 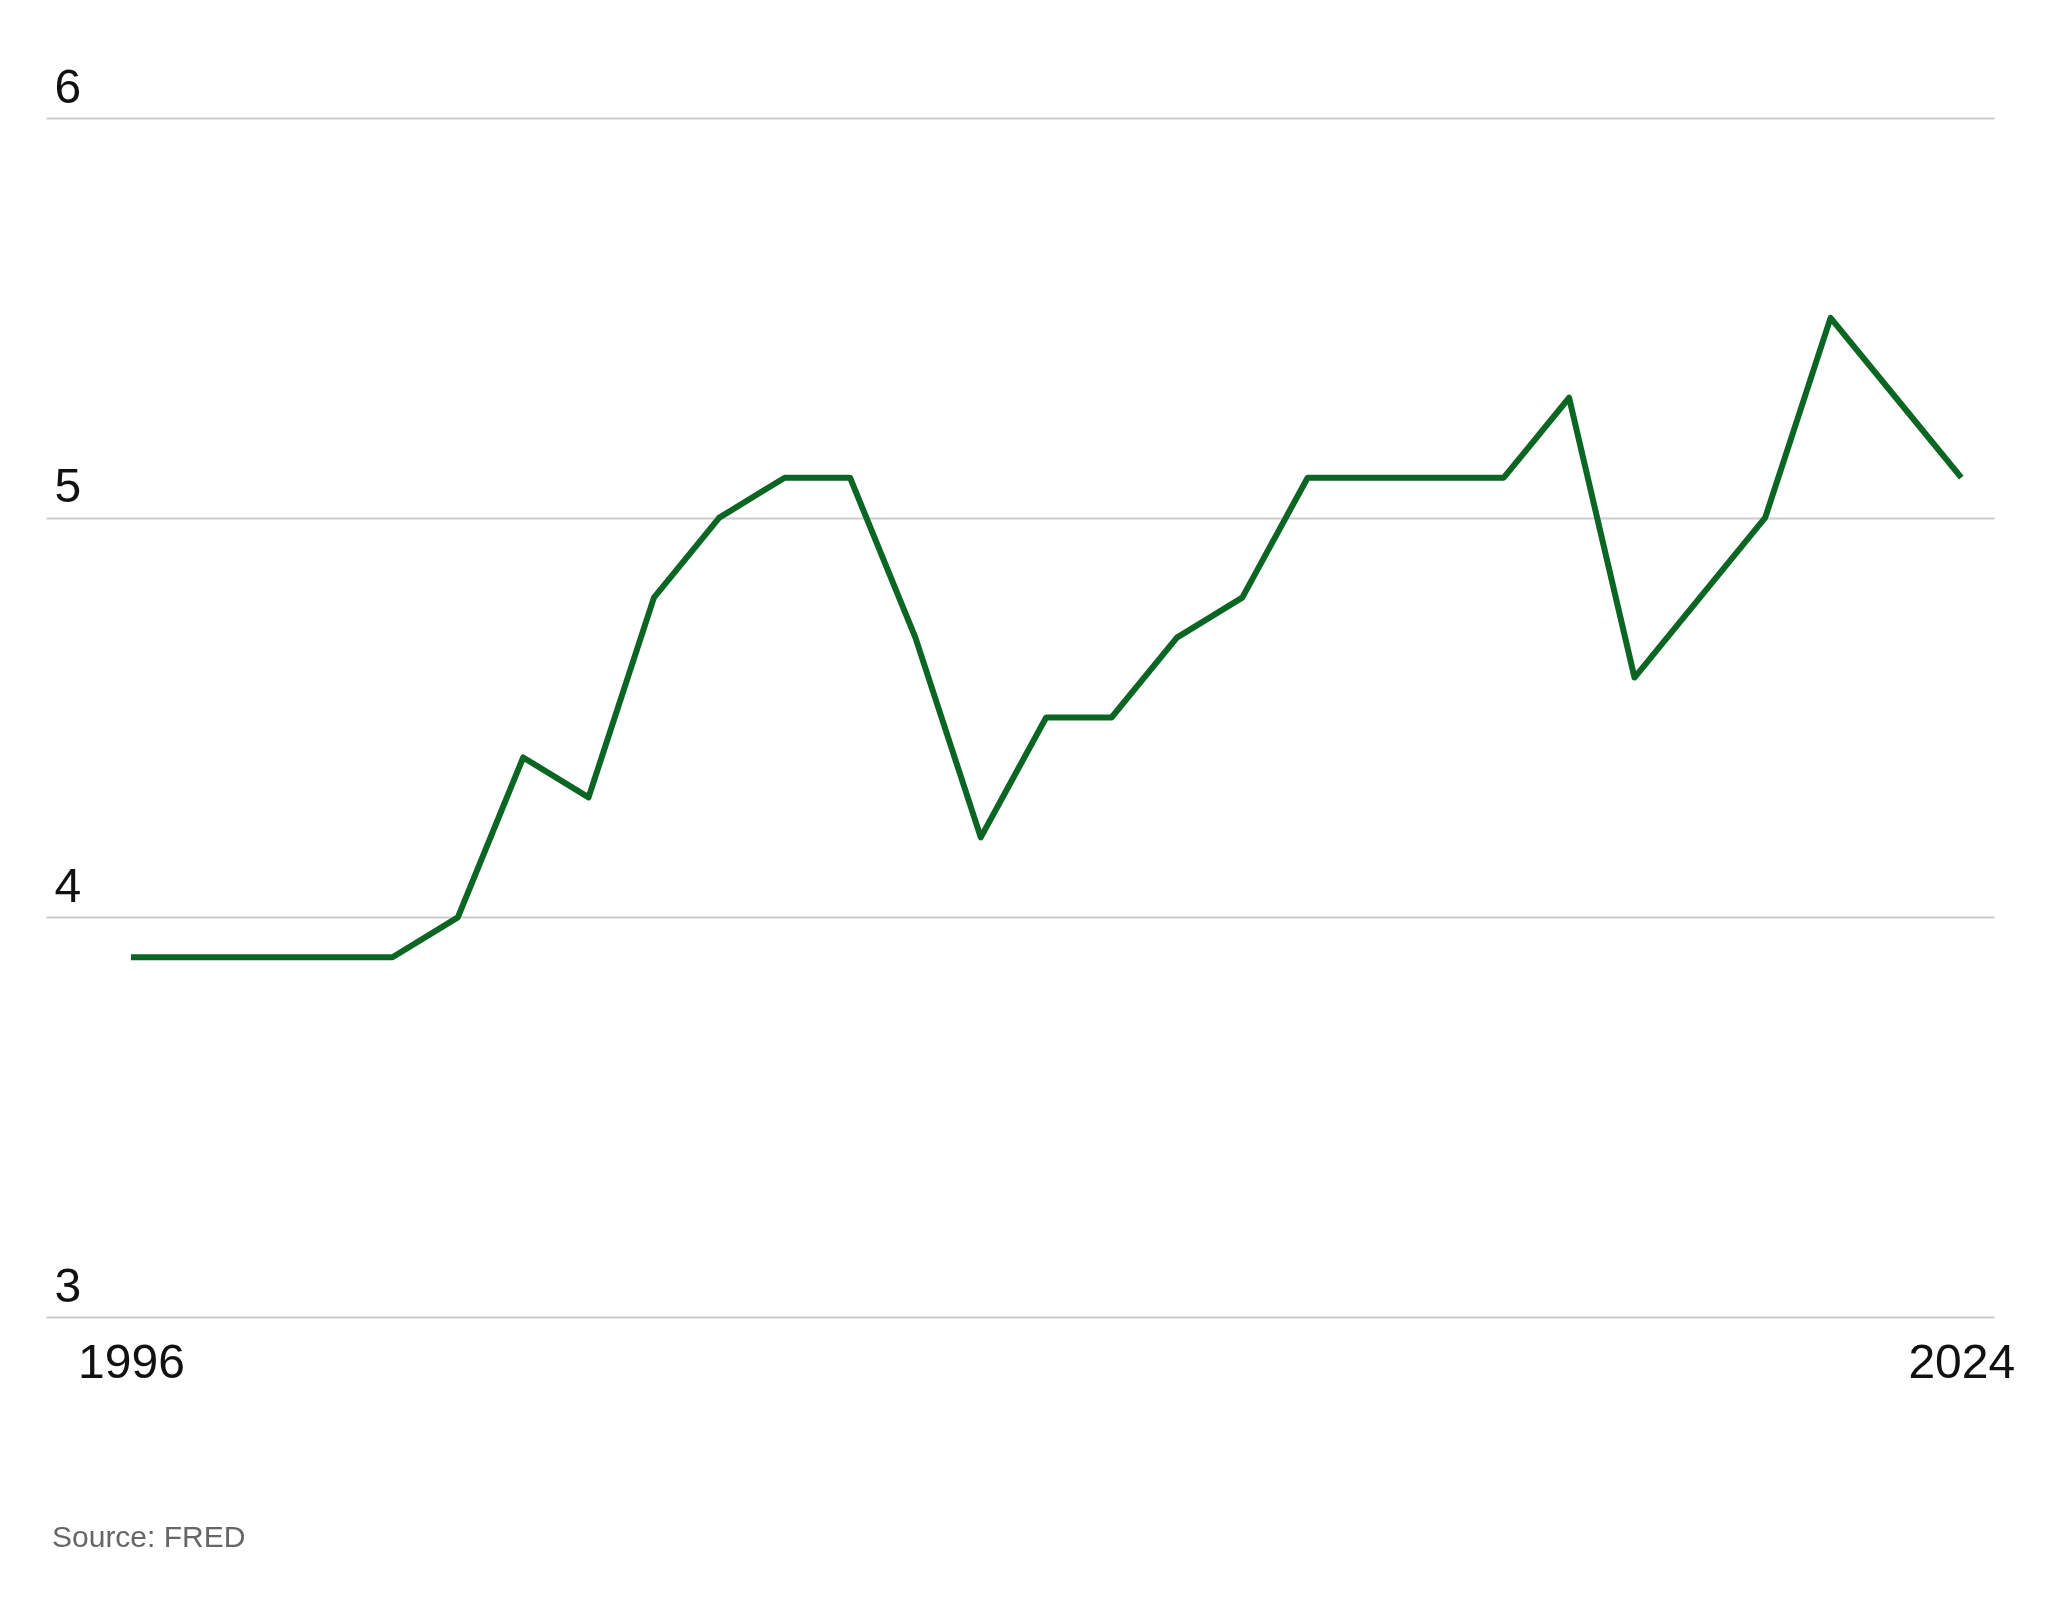 What do you see at coordinates (149, 1537) in the screenshot?
I see `source-note: Source: FRED` at bounding box center [149, 1537].